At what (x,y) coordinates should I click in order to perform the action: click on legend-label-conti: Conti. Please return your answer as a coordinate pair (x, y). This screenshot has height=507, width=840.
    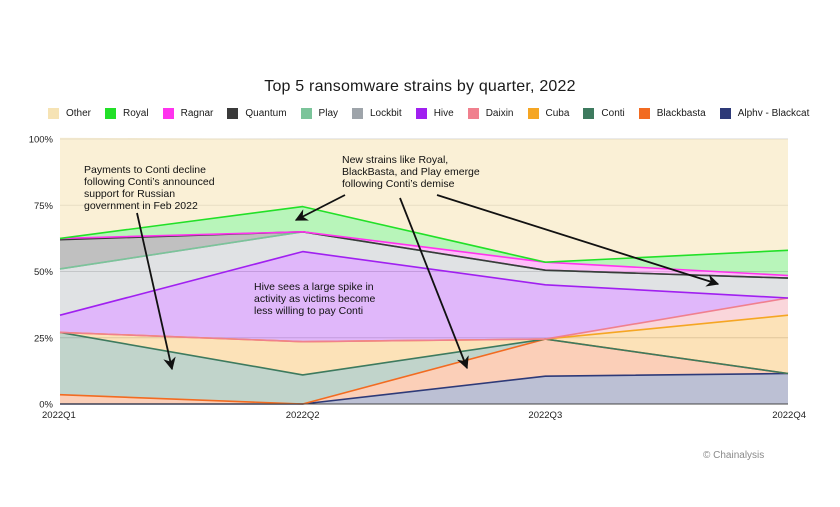
    Looking at the image, I should click on (613, 113).